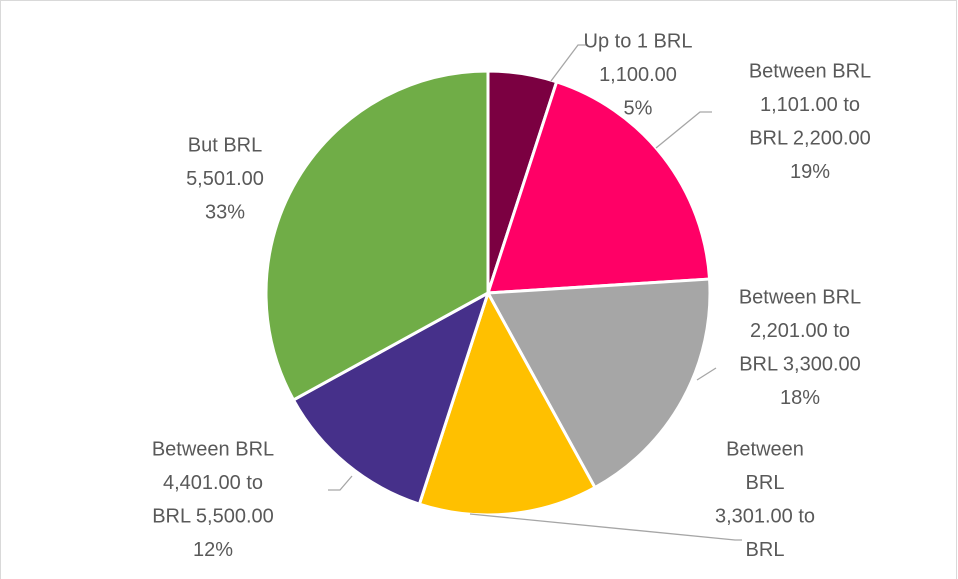 The height and width of the screenshot is (579, 958). I want to click on data-label: Between BRL 1,101.00 to BRL 2,200.00 19%, so click(810, 121).